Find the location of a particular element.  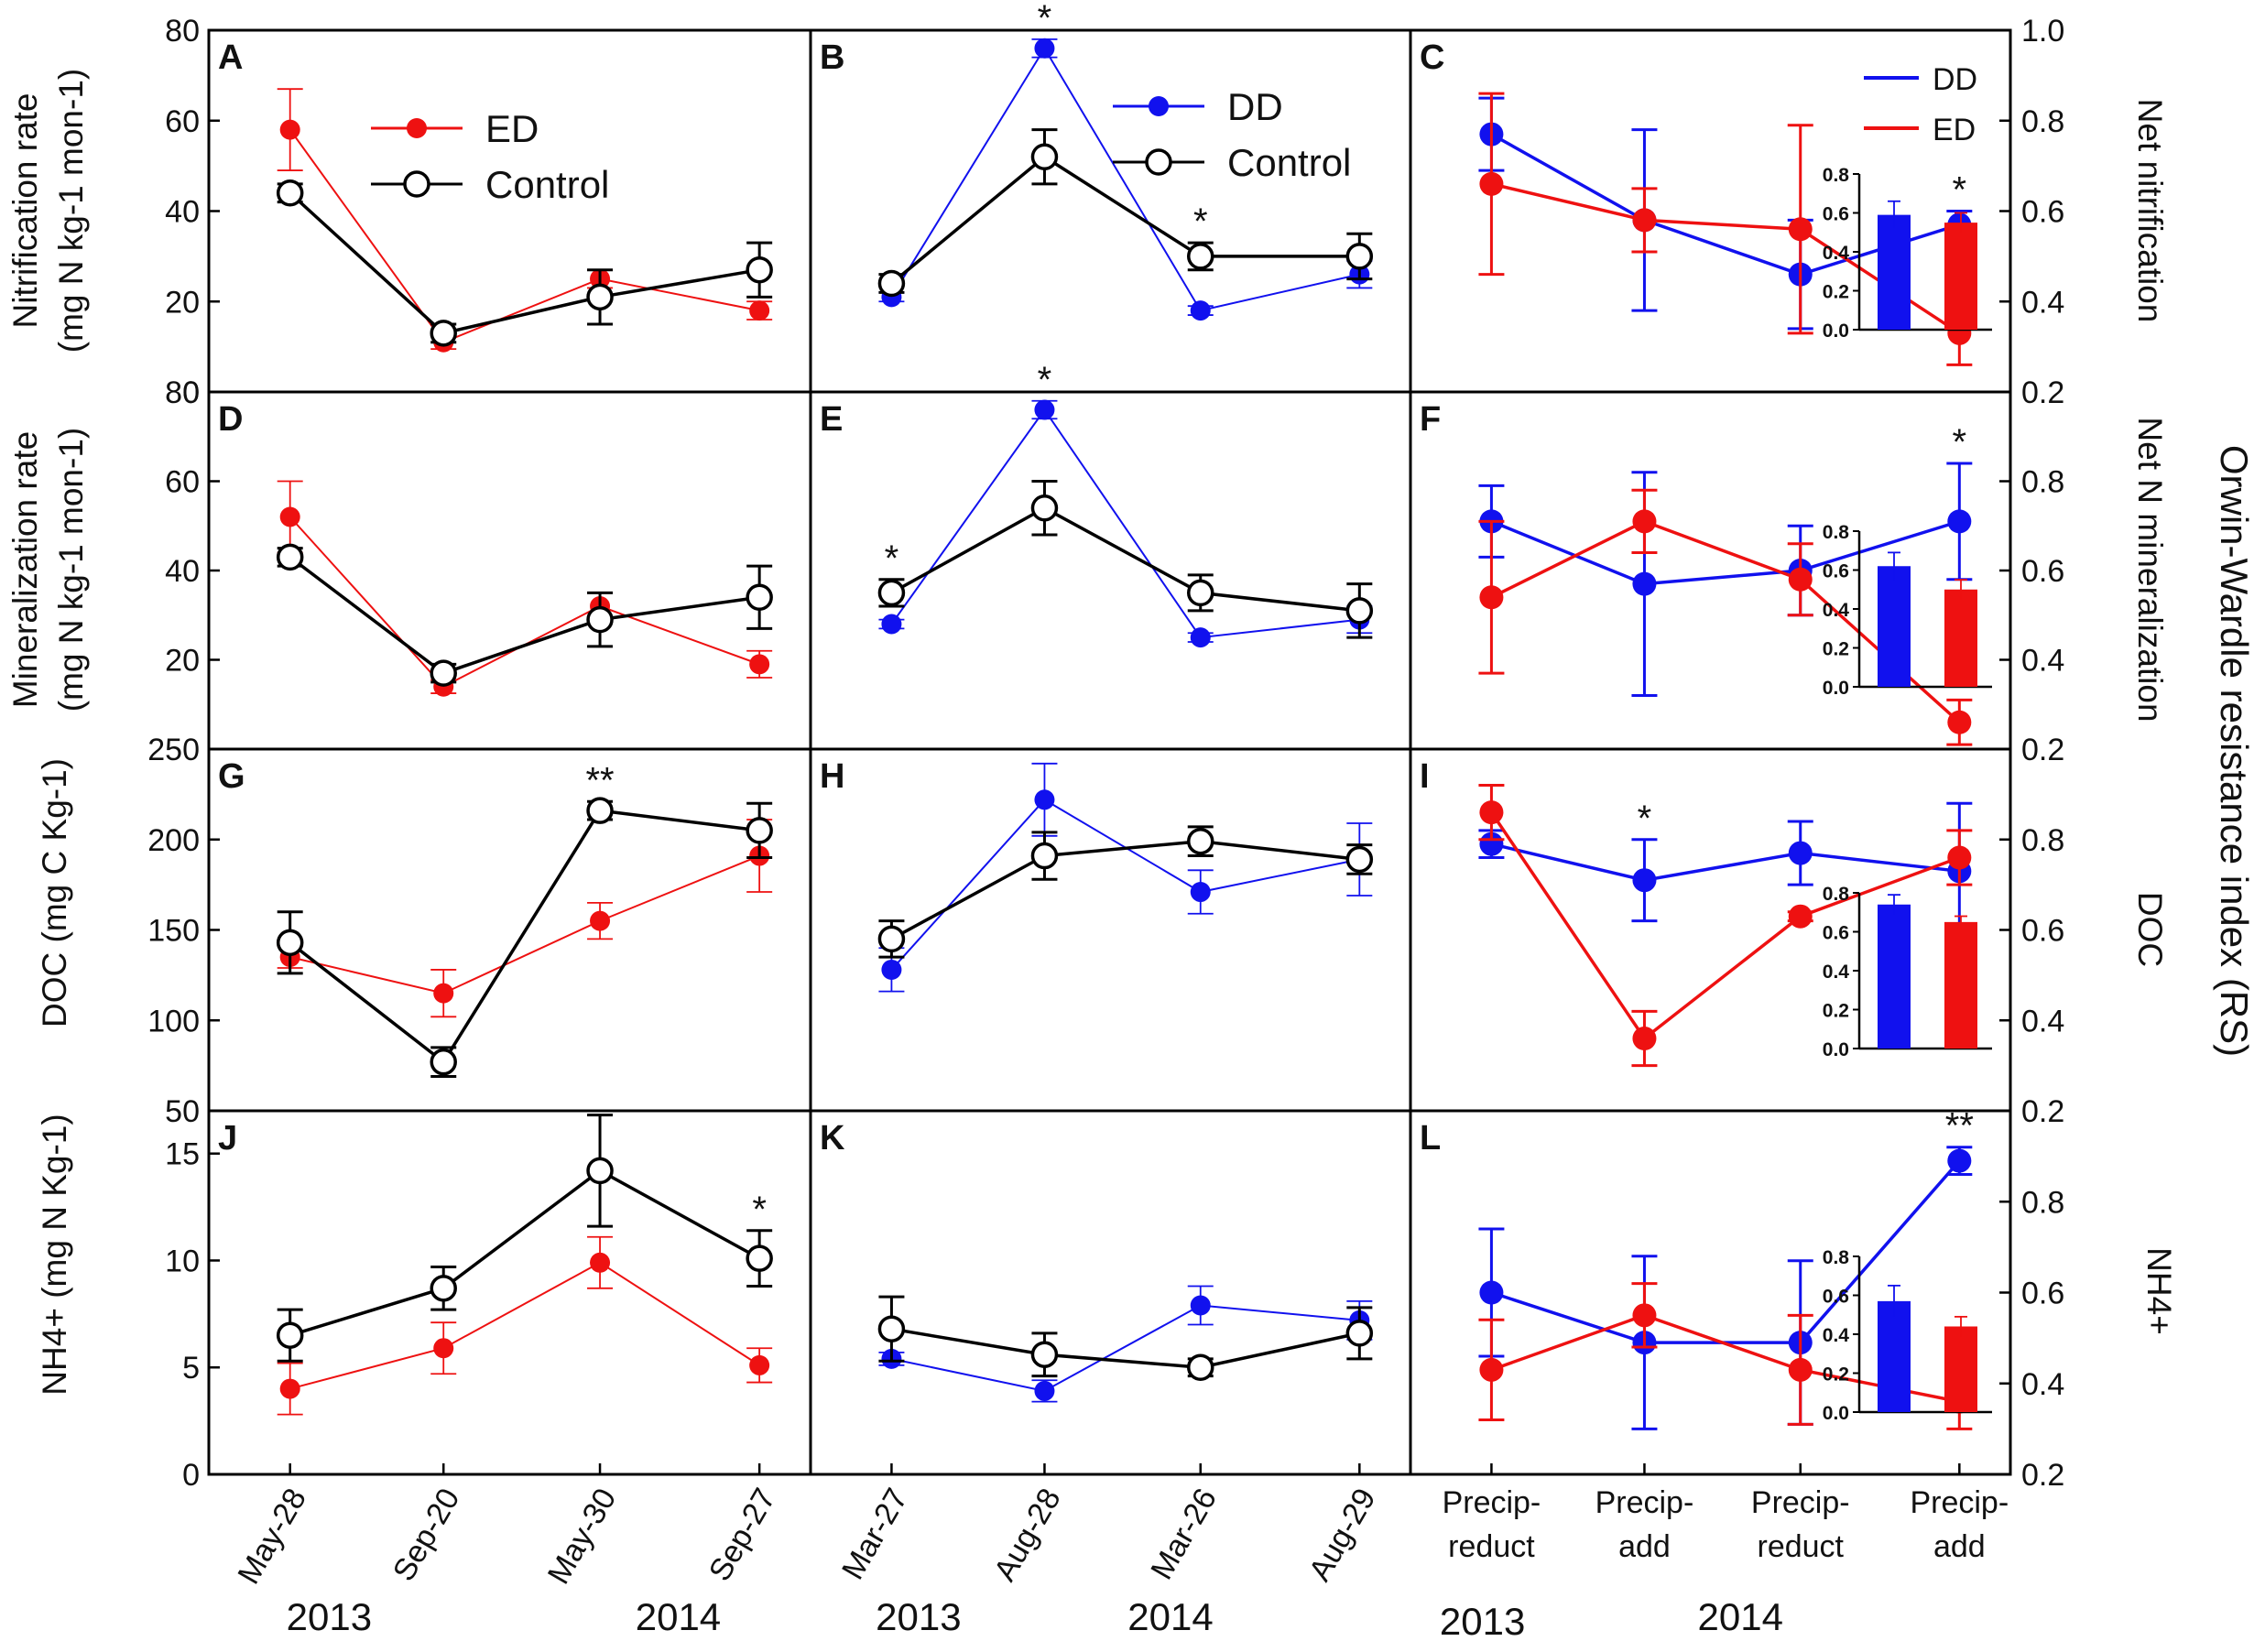

panel-letter: J is located at coordinates (227, 1138).